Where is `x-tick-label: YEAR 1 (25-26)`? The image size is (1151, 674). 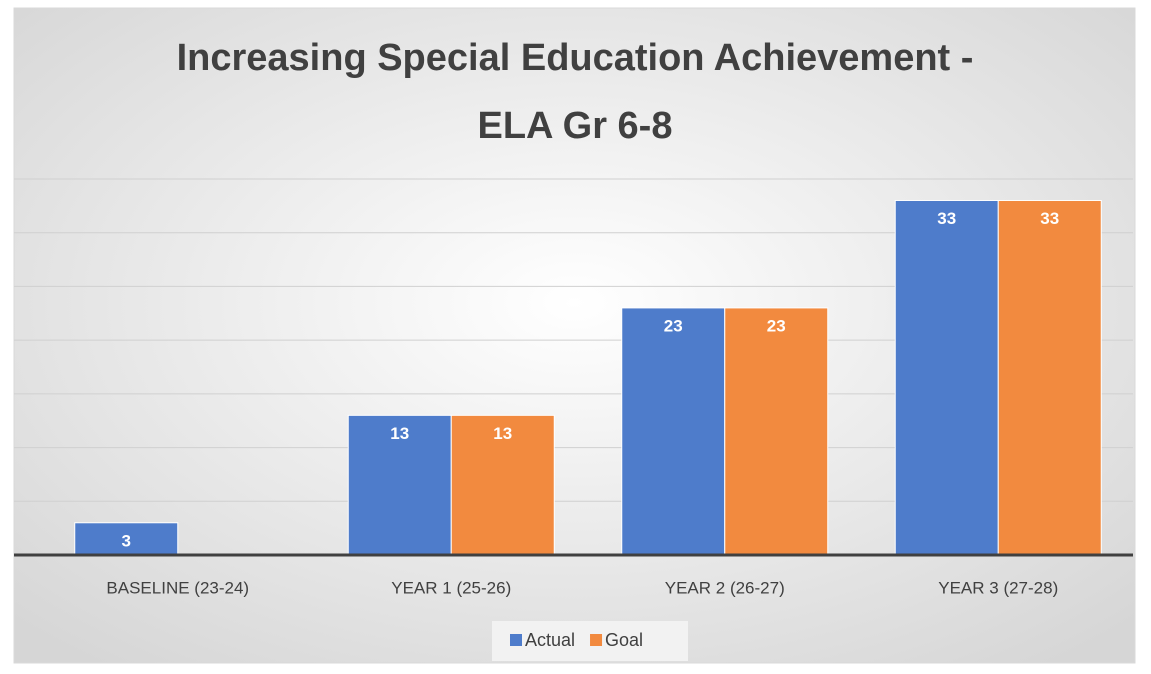 x-tick-label: YEAR 1 (25-26) is located at coordinates (451, 587).